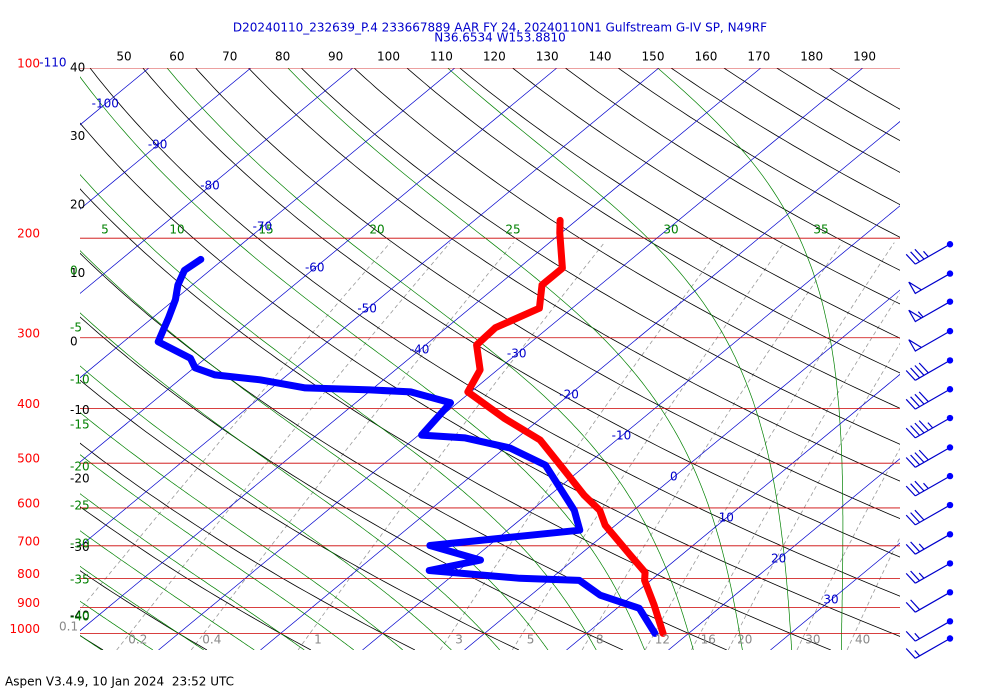  What do you see at coordinates (315, 268) in the screenshot?
I see `isotherm-label: -60` at bounding box center [315, 268].